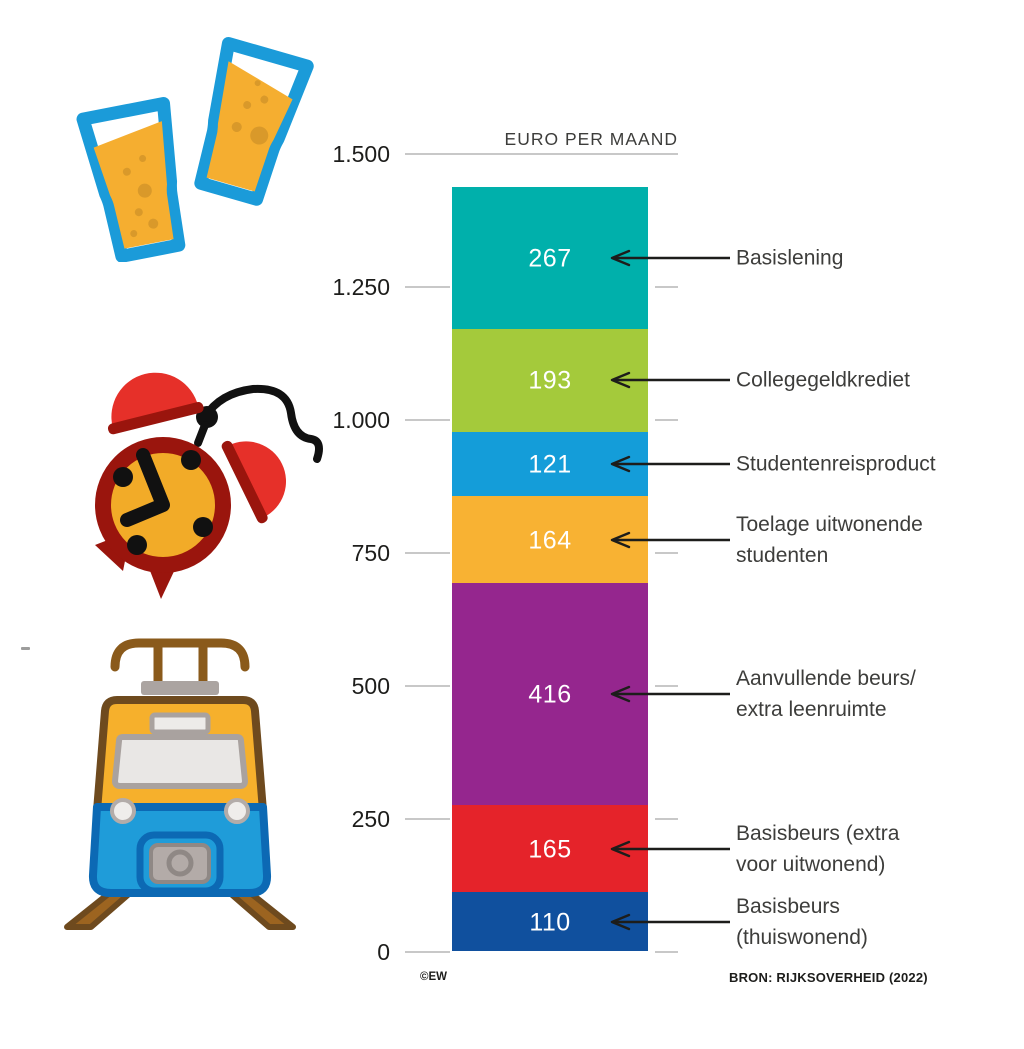 This screenshot has width=1024, height=1049. What do you see at coordinates (802, 937) in the screenshot?
I see `annotation-label-line: (thuiswonend)` at bounding box center [802, 937].